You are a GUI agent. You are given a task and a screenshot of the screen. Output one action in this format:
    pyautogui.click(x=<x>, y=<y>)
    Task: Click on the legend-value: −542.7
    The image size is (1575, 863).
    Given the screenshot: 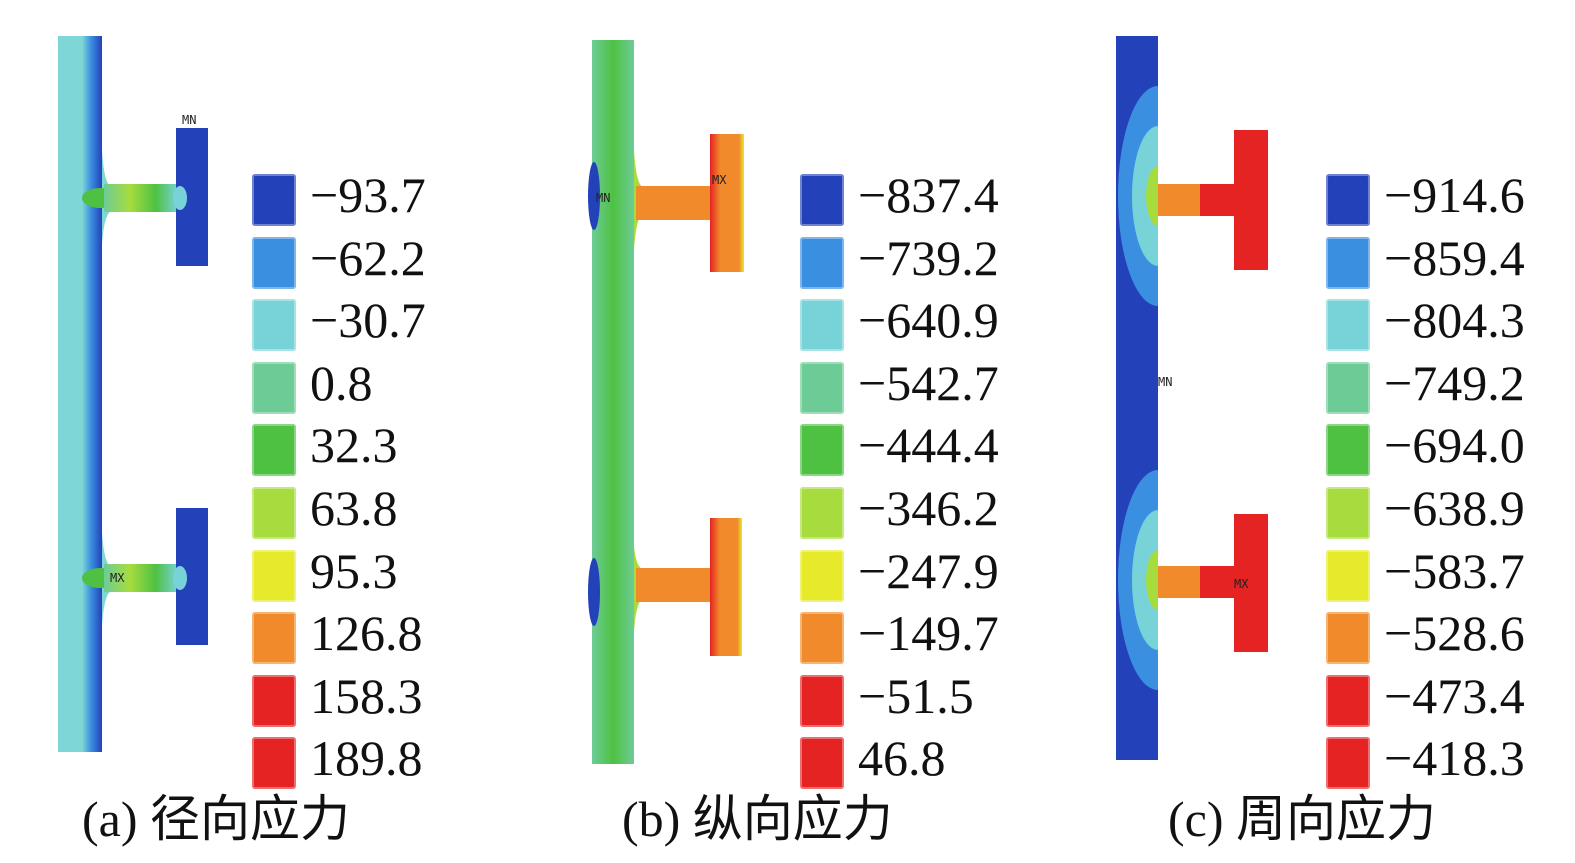 What is the action you would take?
    pyautogui.click(x=928, y=382)
    